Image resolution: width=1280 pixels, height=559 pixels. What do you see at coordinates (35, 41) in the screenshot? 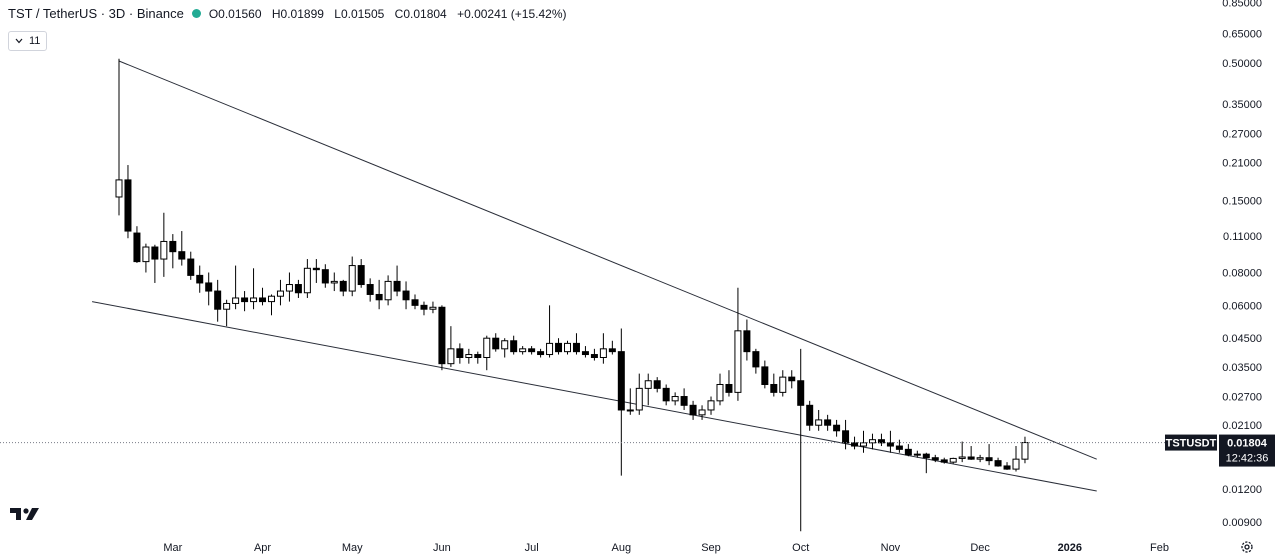
I see `indicator-count: 11` at bounding box center [35, 41].